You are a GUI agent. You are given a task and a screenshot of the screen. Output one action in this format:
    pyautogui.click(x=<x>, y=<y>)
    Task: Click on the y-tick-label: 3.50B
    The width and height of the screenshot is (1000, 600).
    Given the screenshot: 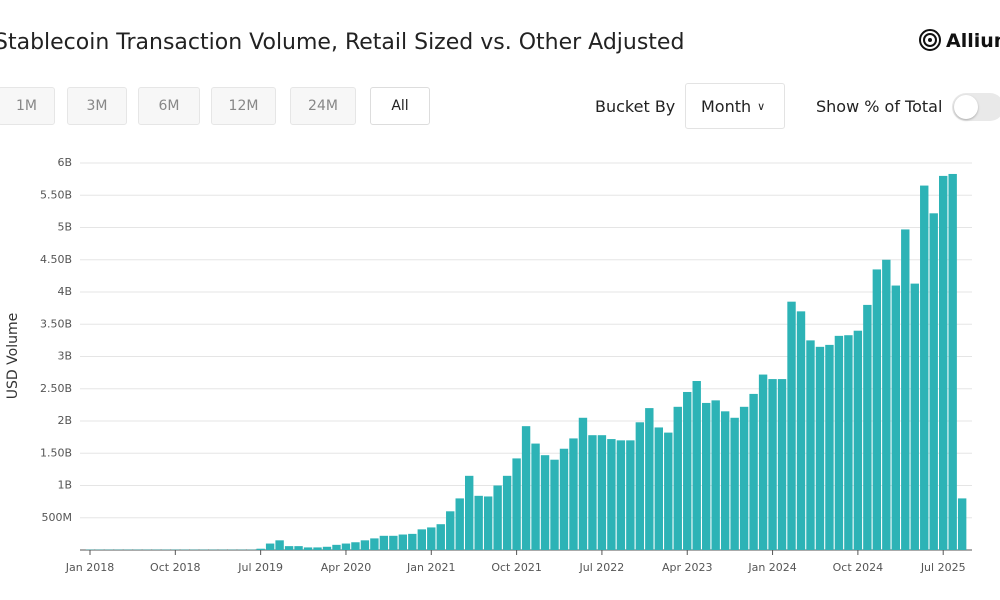 What is the action you would take?
    pyautogui.click(x=56, y=323)
    